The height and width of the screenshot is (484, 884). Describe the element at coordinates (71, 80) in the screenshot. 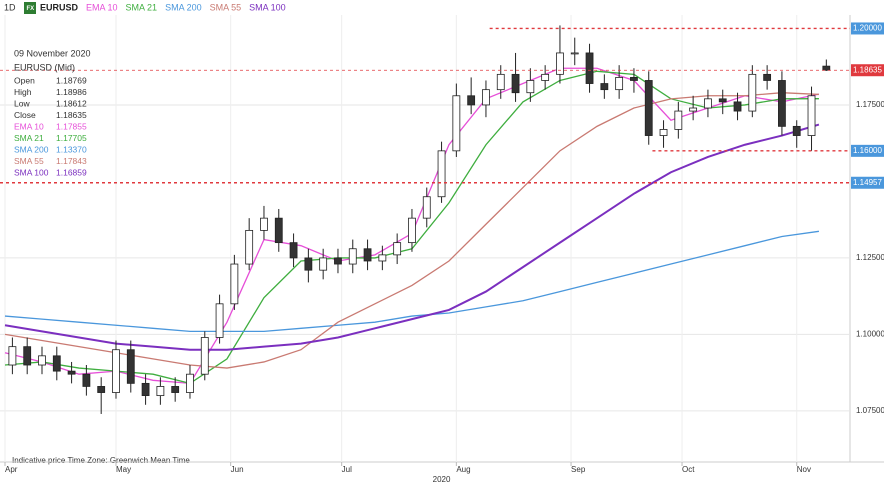

I see `info-value: 1.18769` at that location.